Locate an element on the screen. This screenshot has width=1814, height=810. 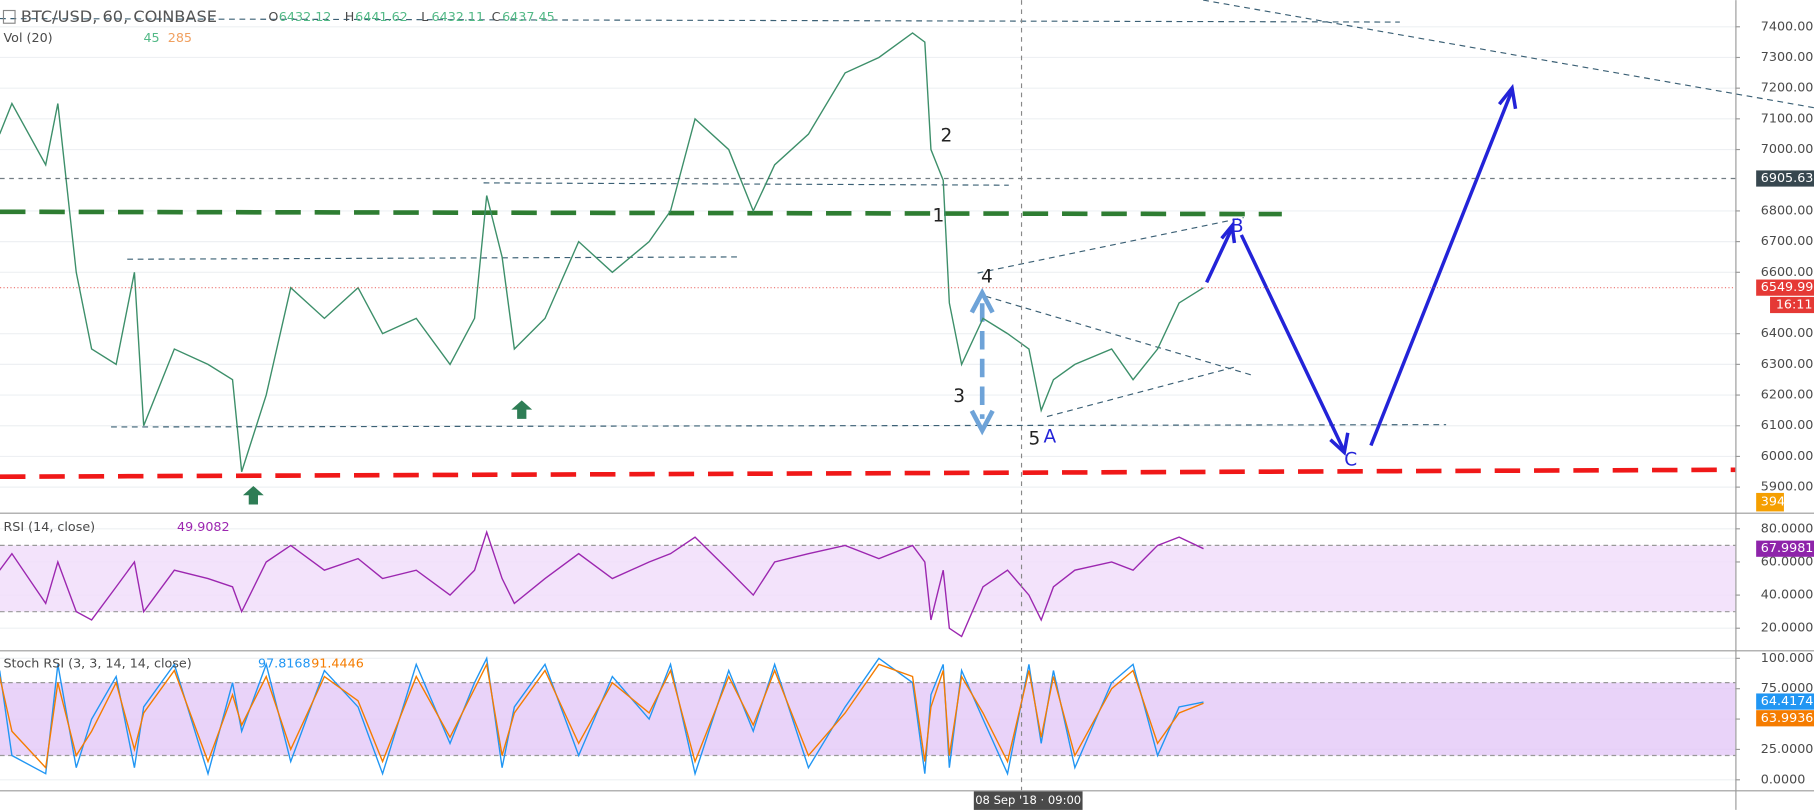
y-tick-label: 6100.00 is located at coordinates (1787, 424).